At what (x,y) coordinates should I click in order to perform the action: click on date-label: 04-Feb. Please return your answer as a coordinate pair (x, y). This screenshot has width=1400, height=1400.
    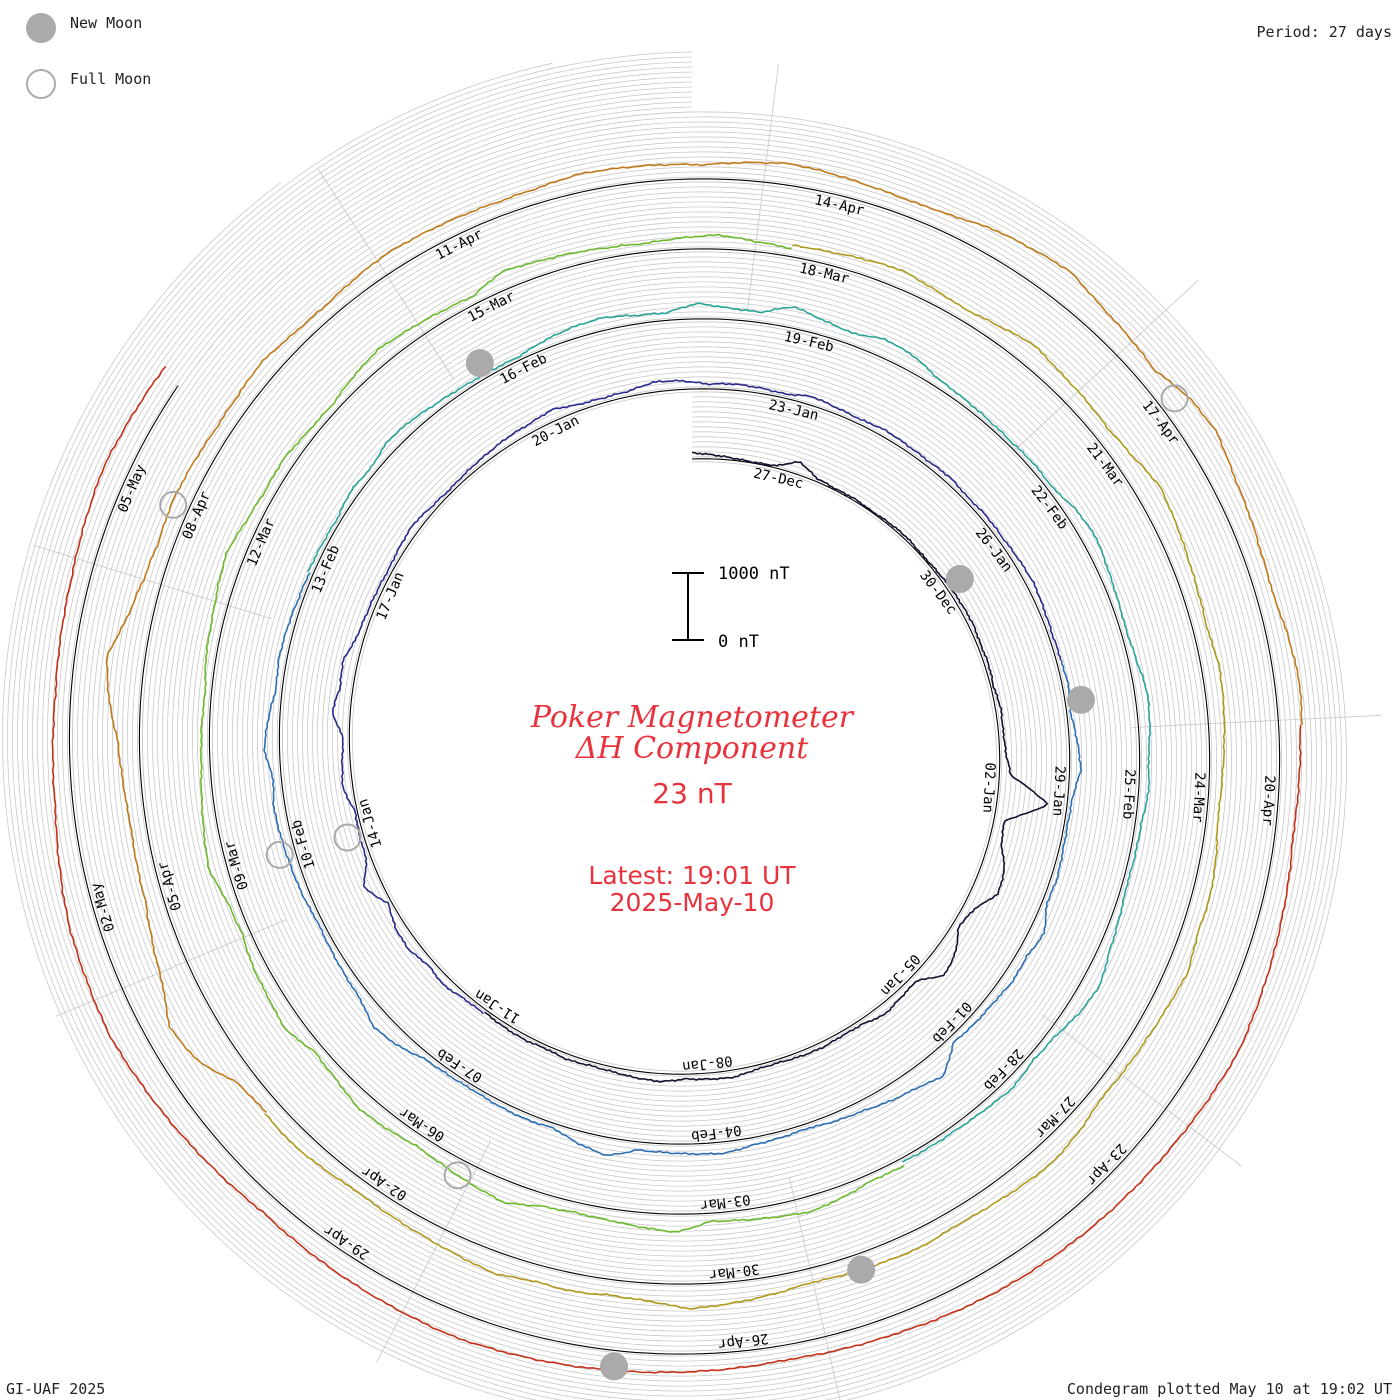
    Looking at the image, I should click on (716, 1132).